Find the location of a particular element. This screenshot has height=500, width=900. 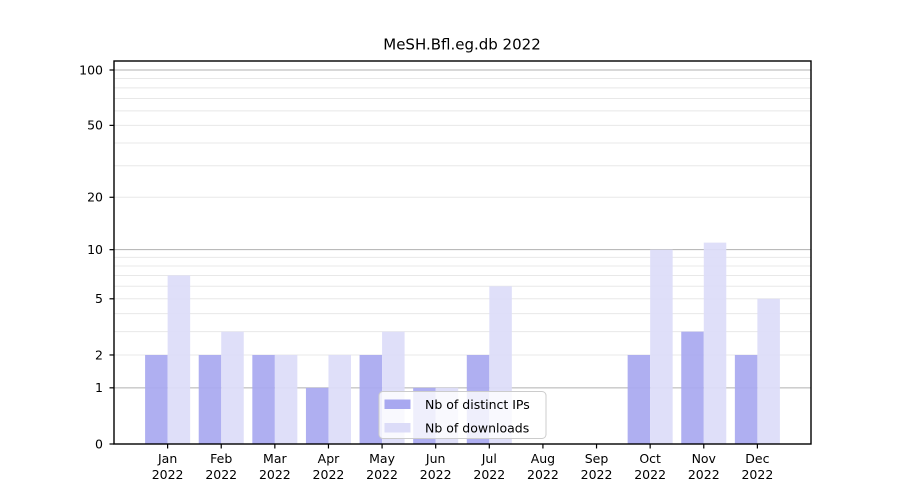

legend-label-distinct-ips: Nb of distinct IPs is located at coordinates (477, 404).